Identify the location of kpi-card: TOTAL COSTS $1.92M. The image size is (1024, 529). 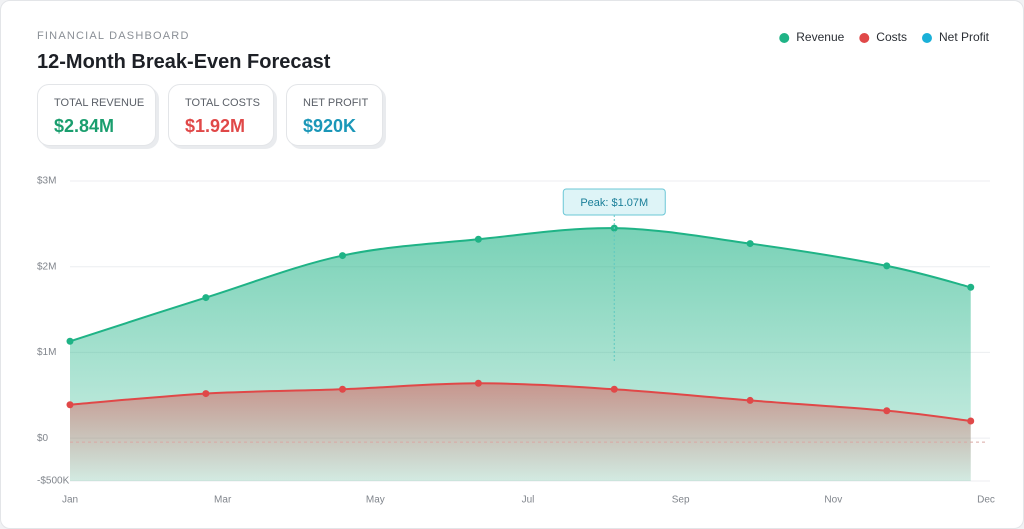
(221, 115).